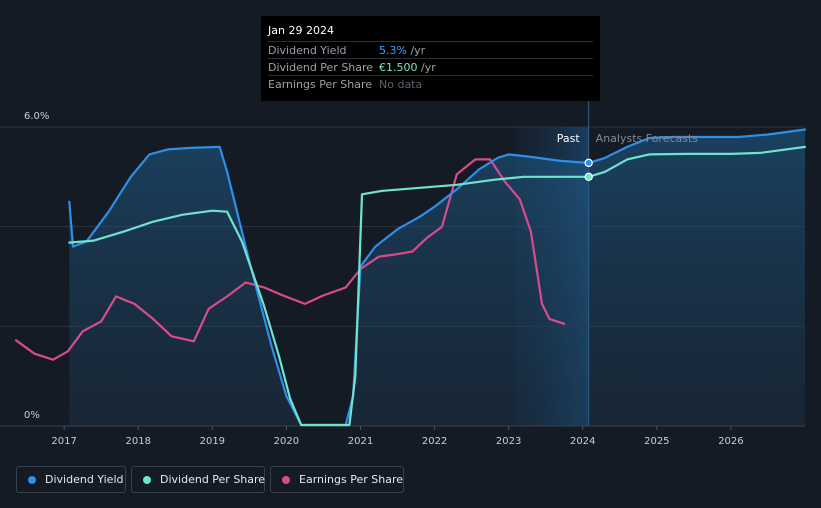 Image resolution: width=821 pixels, height=508 pixels. I want to click on tooltip-number: €1.500, so click(398, 67).